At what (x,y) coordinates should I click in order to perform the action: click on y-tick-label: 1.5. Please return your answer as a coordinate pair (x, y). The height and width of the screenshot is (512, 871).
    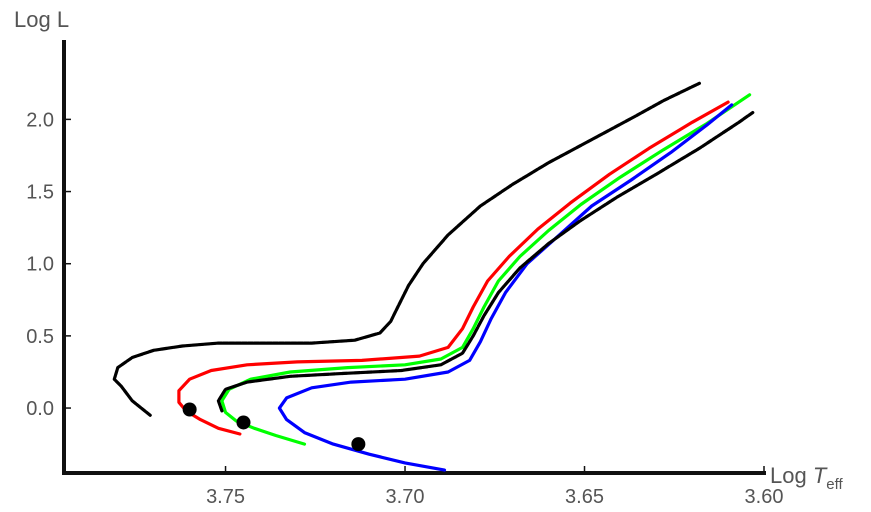
    Looking at the image, I should click on (40, 193).